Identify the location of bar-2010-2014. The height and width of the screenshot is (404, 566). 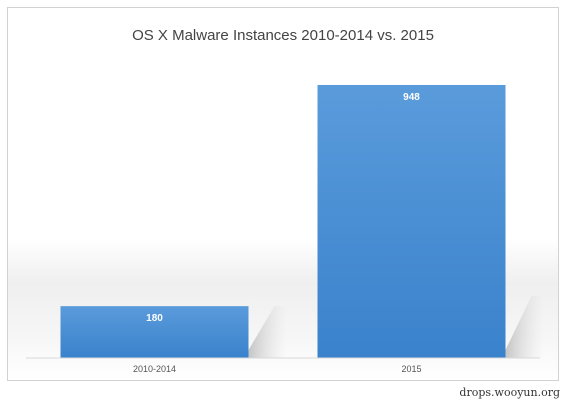
(154, 332).